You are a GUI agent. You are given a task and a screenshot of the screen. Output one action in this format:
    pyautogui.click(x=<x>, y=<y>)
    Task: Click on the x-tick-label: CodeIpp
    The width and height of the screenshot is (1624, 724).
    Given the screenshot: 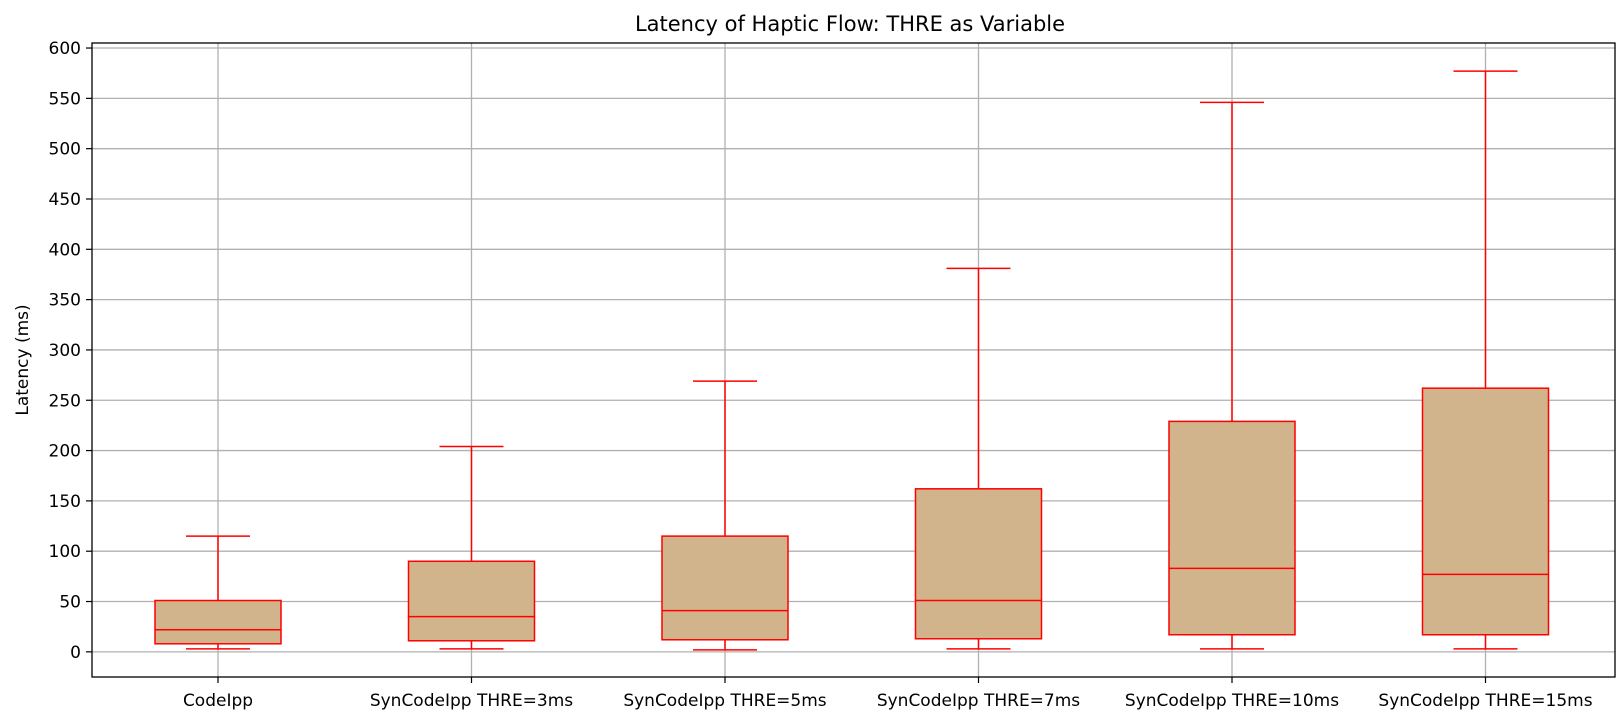 What is the action you would take?
    pyautogui.click(x=218, y=701)
    